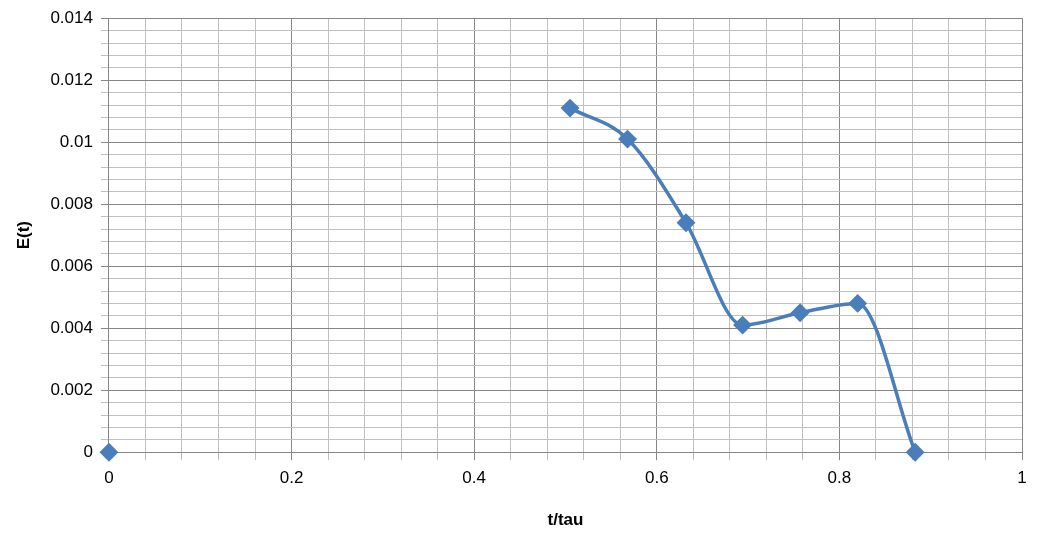  What do you see at coordinates (1022, 478) in the screenshot?
I see `x-tick-label: 1` at bounding box center [1022, 478].